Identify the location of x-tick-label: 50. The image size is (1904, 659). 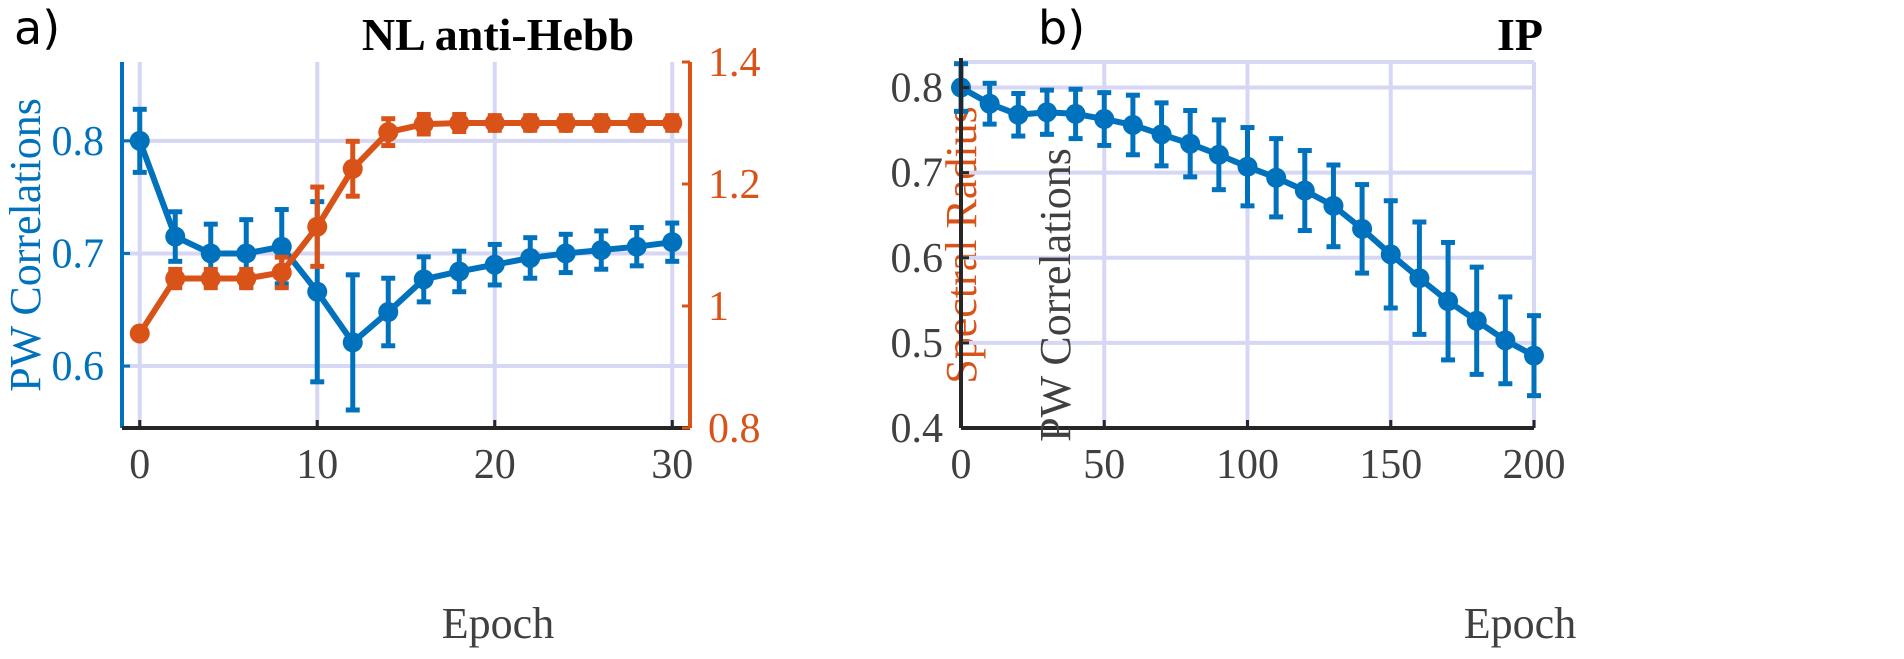
(1104, 465).